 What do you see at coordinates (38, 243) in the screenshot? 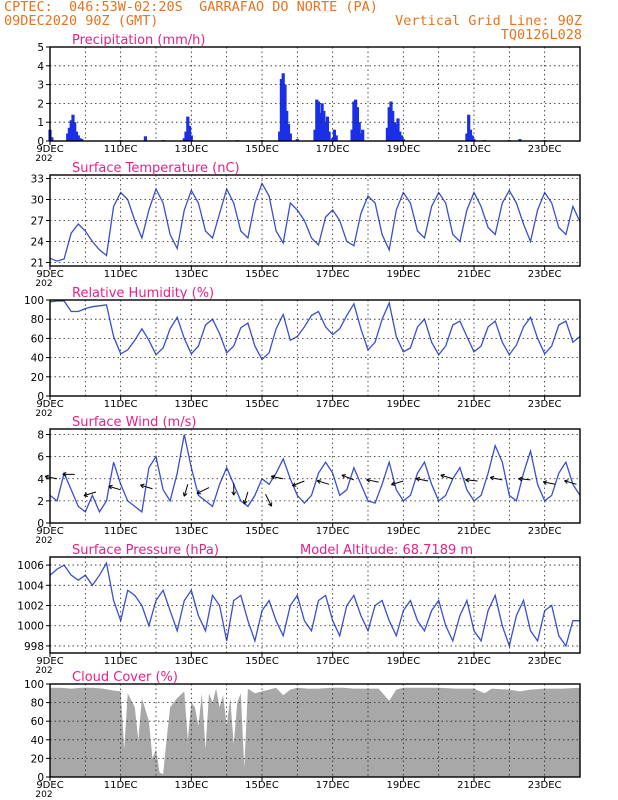
I see `y-tick-label: 24` at bounding box center [38, 243].